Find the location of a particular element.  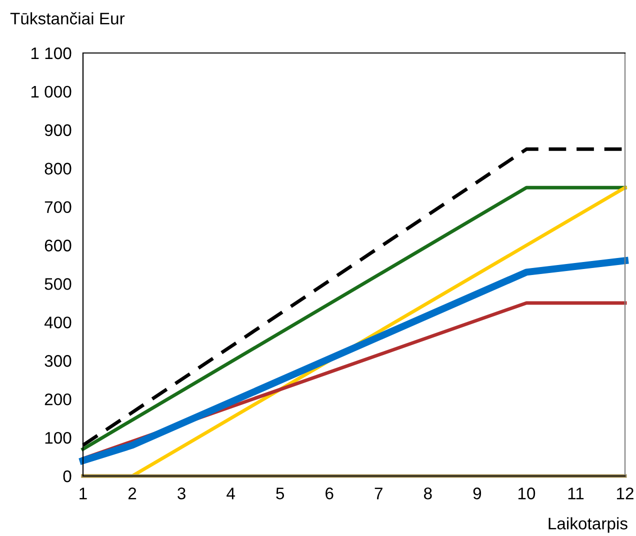

x-tick-label: 4 is located at coordinates (230, 494).